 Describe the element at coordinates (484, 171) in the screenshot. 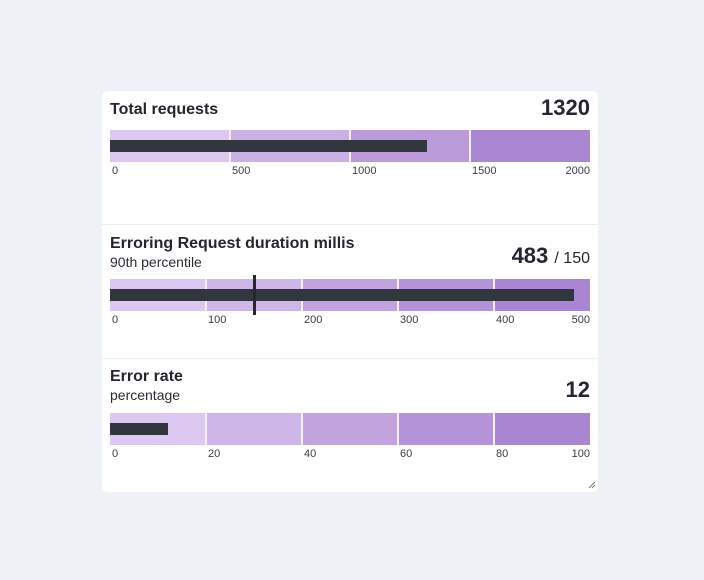

I see `tick-label: 1500` at that location.